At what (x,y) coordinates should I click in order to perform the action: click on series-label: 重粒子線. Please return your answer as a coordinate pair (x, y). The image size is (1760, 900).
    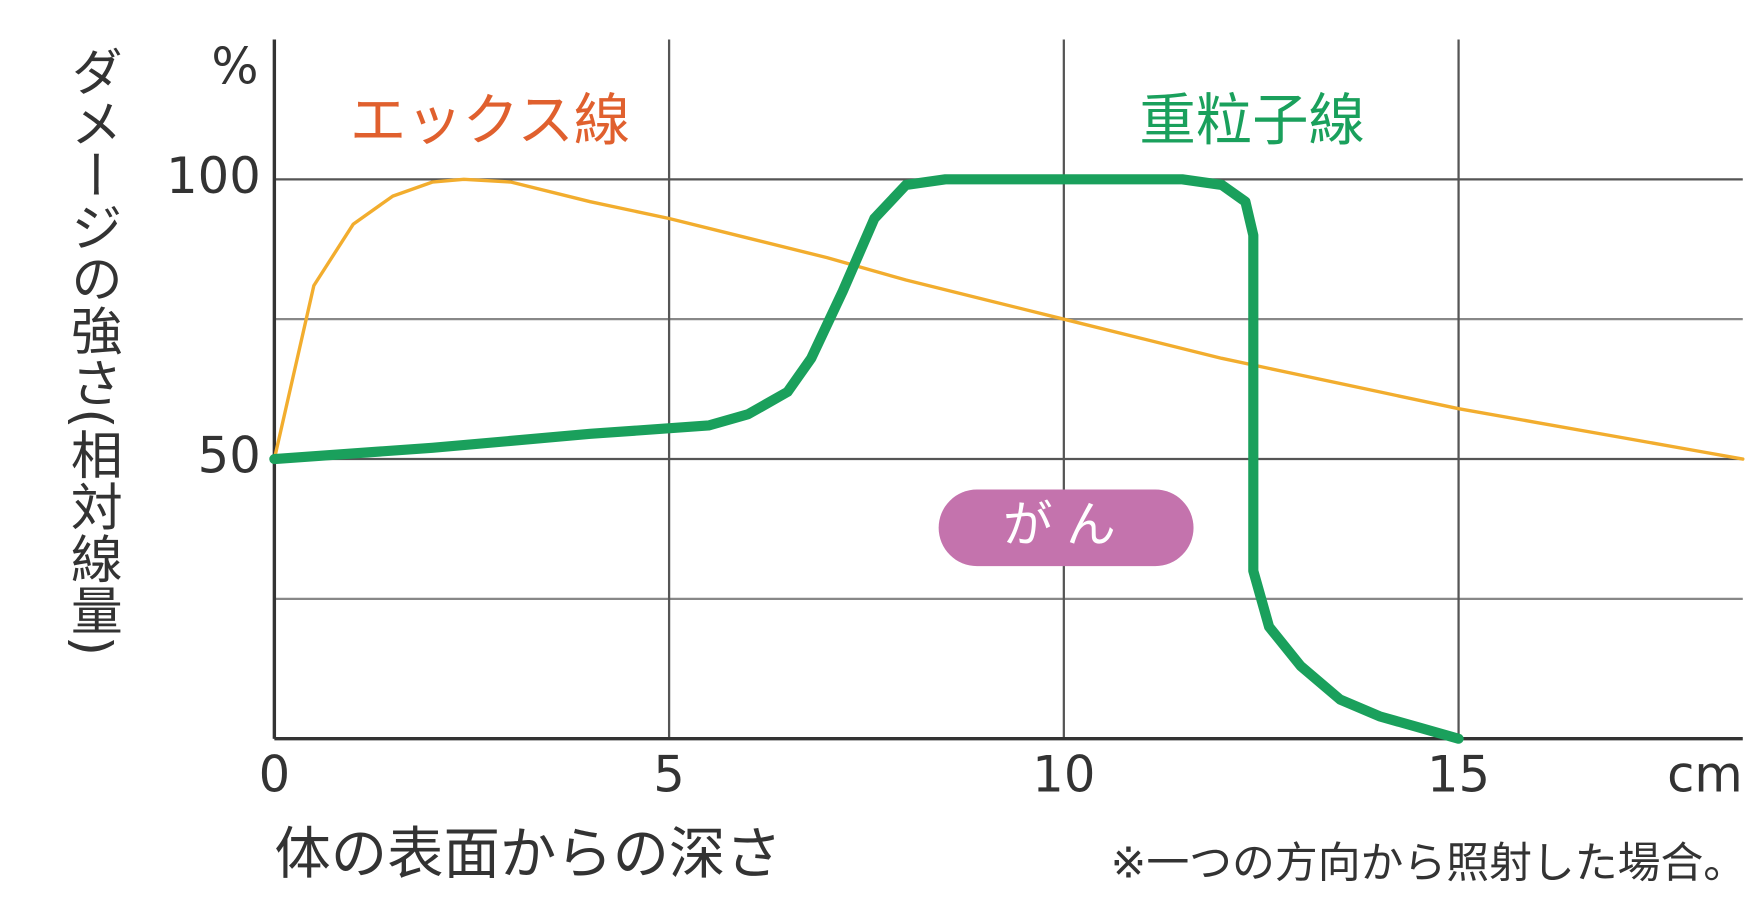
    Looking at the image, I should click on (1252, 121).